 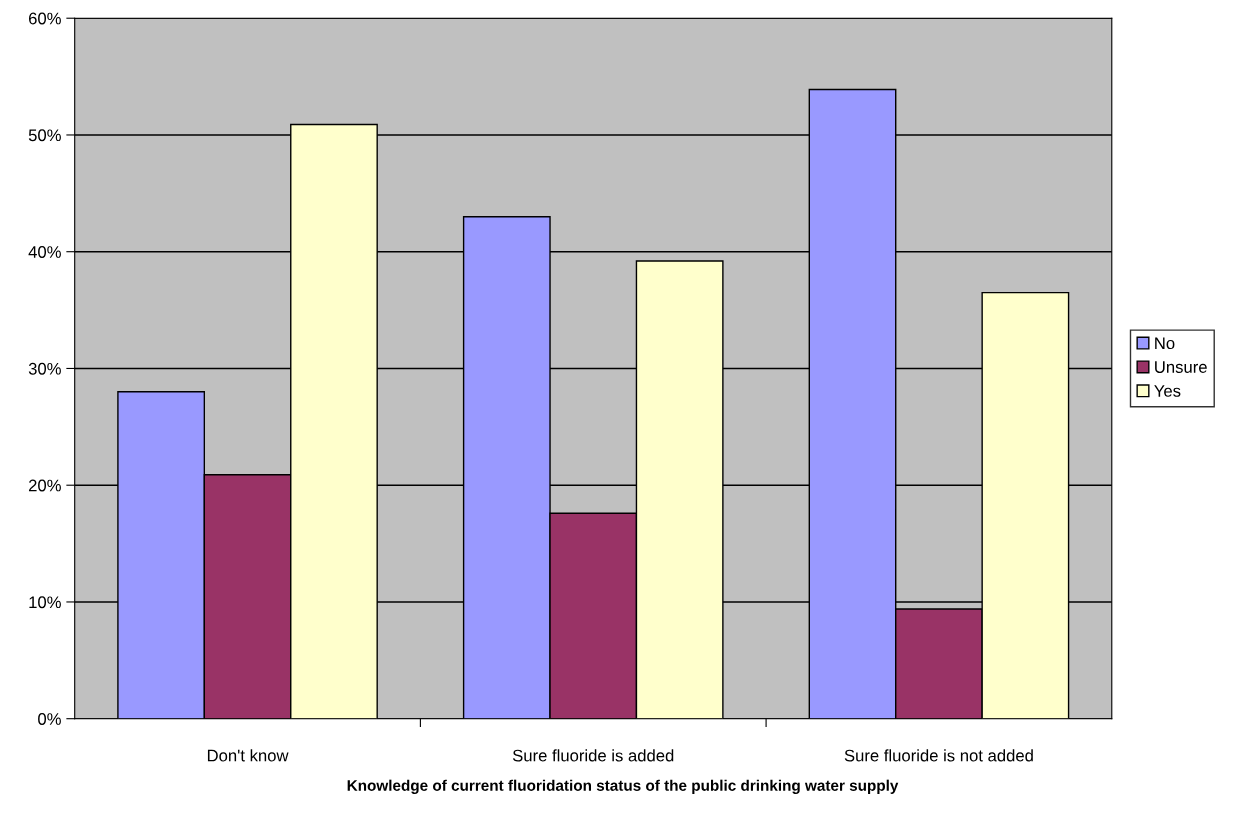 What do you see at coordinates (44, 252) in the screenshot?
I see `y-tick-label: 40%` at bounding box center [44, 252].